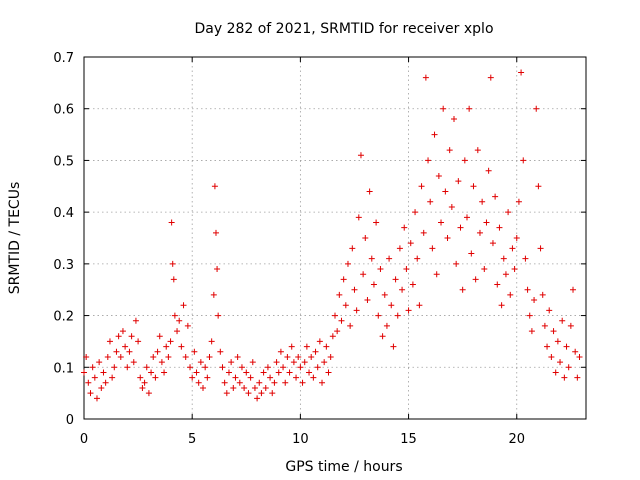 The height and width of the screenshot is (480, 640). What do you see at coordinates (408, 439) in the screenshot?
I see `x-tick-label: 15` at bounding box center [408, 439].